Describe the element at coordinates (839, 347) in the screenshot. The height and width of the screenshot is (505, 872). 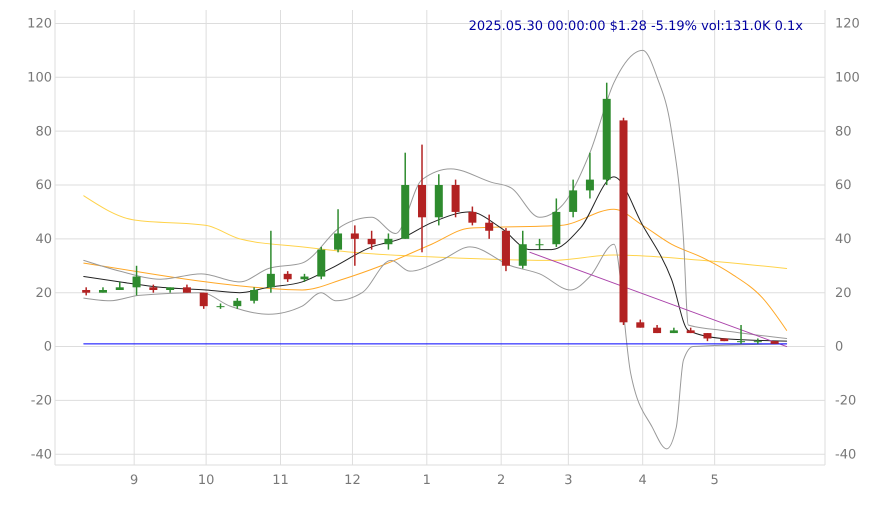
I see `y2-tick-label: 0` at that location.